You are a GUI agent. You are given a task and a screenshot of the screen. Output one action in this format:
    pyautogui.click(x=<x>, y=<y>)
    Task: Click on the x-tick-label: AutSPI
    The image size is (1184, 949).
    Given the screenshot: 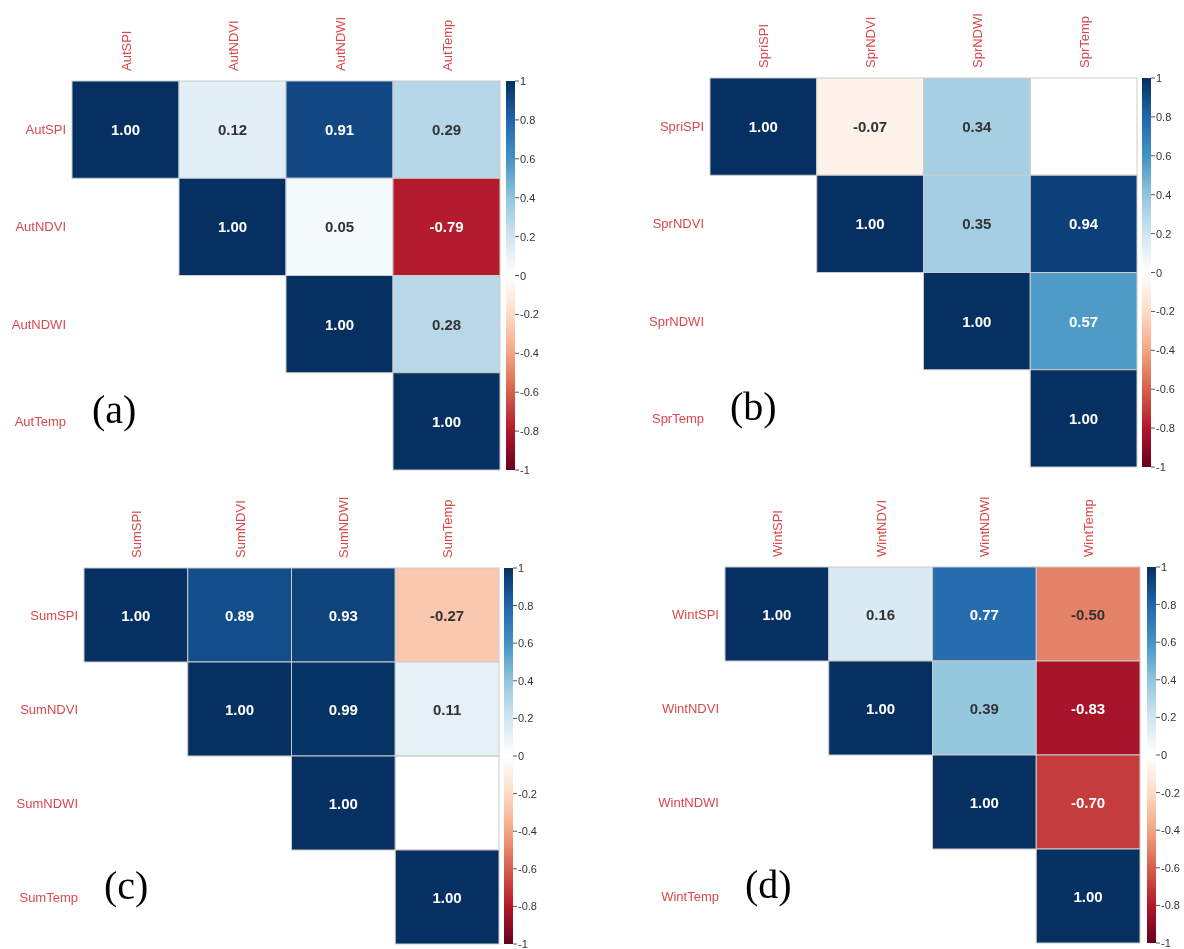 What is the action you would take?
    pyautogui.click(x=126, y=50)
    